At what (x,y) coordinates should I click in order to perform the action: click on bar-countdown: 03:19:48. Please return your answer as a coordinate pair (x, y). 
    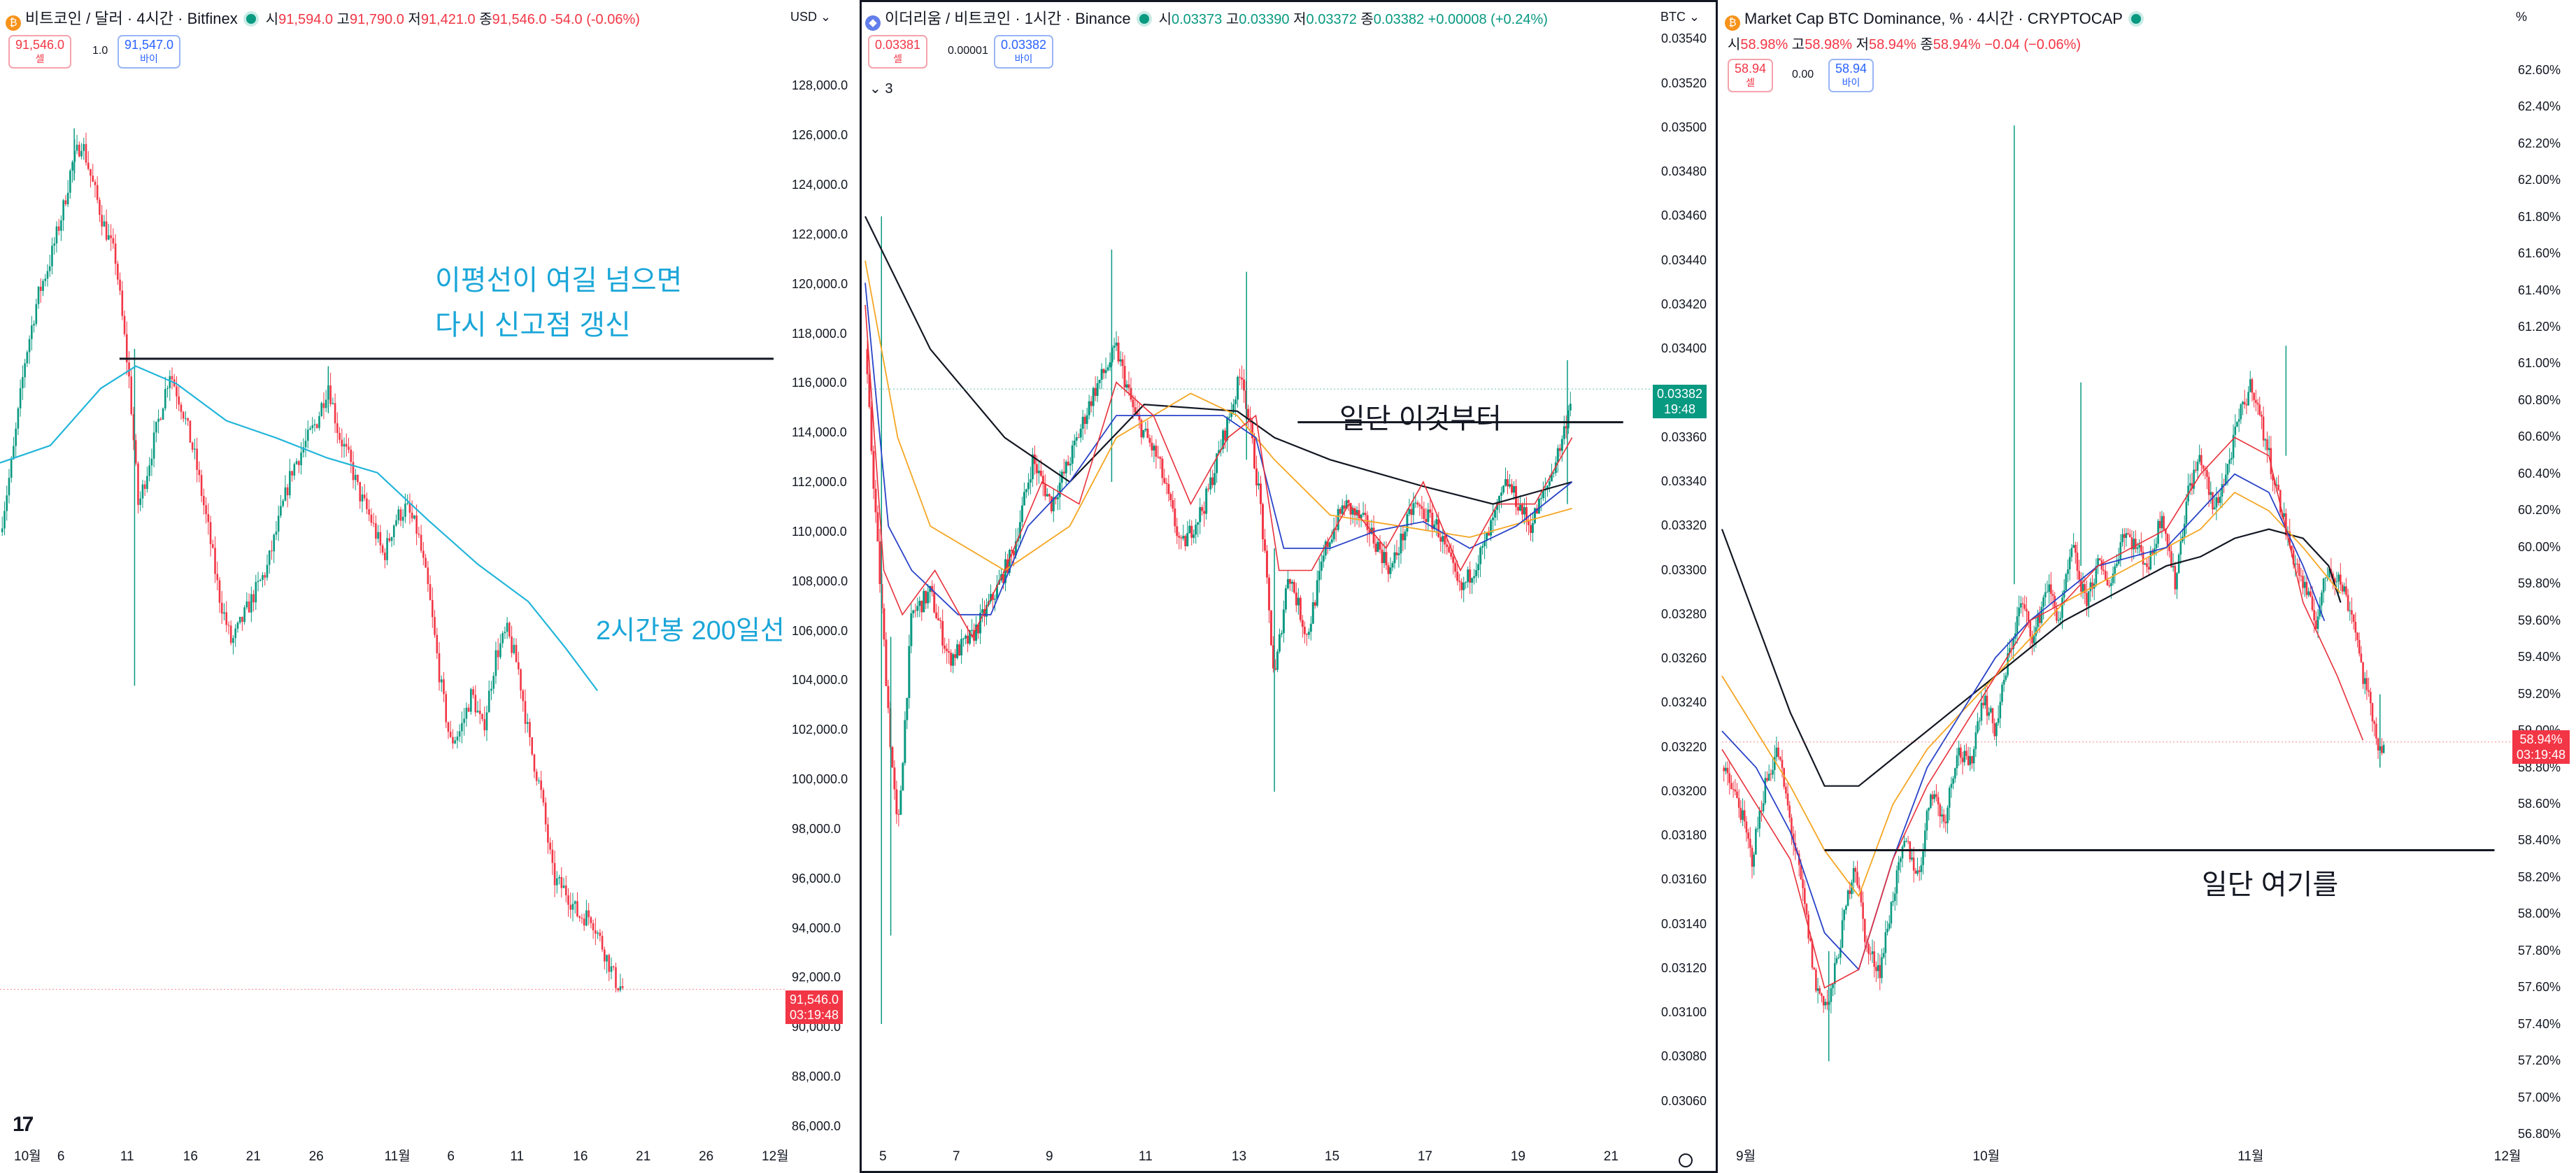
    Looking at the image, I should click on (814, 1015).